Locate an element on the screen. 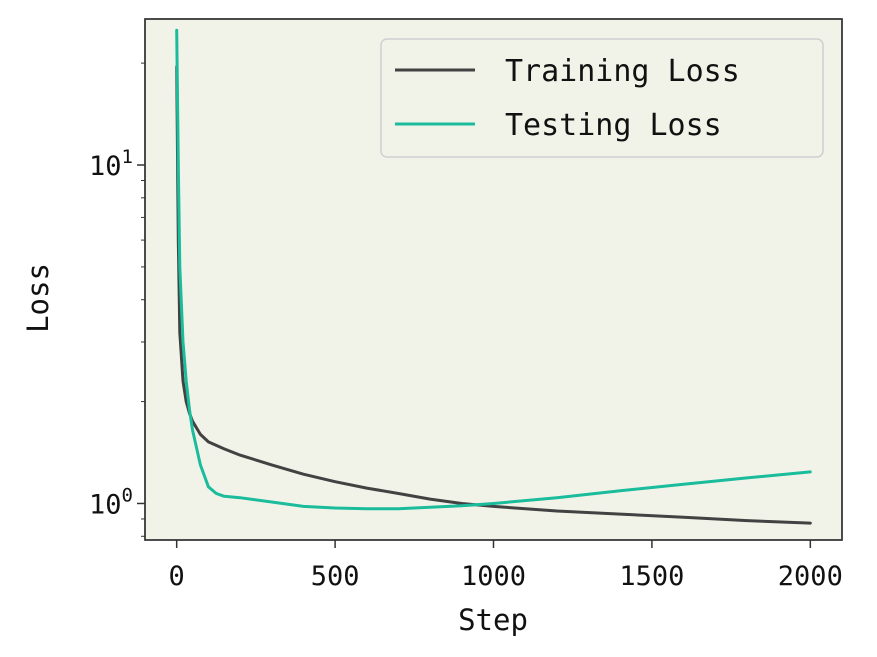 The image size is (877, 657). x-tick-label: 1500 is located at coordinates (651, 576).